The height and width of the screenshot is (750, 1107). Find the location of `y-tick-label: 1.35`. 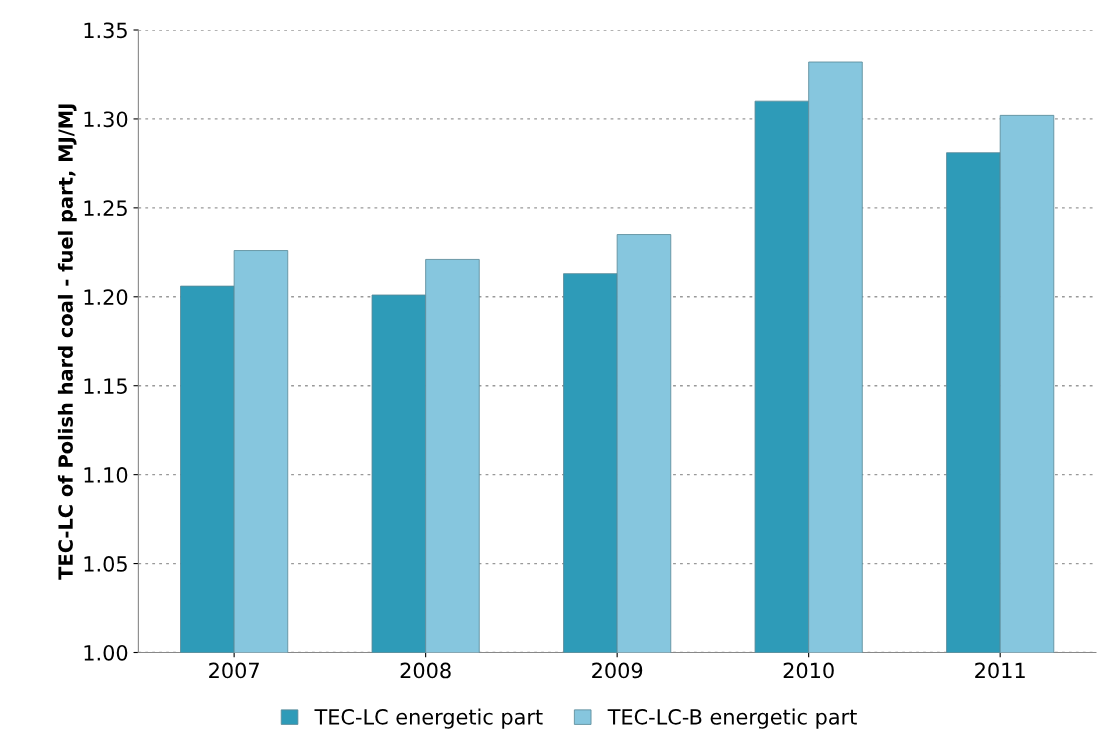

y-tick-label: 1.35 is located at coordinates (105, 30).